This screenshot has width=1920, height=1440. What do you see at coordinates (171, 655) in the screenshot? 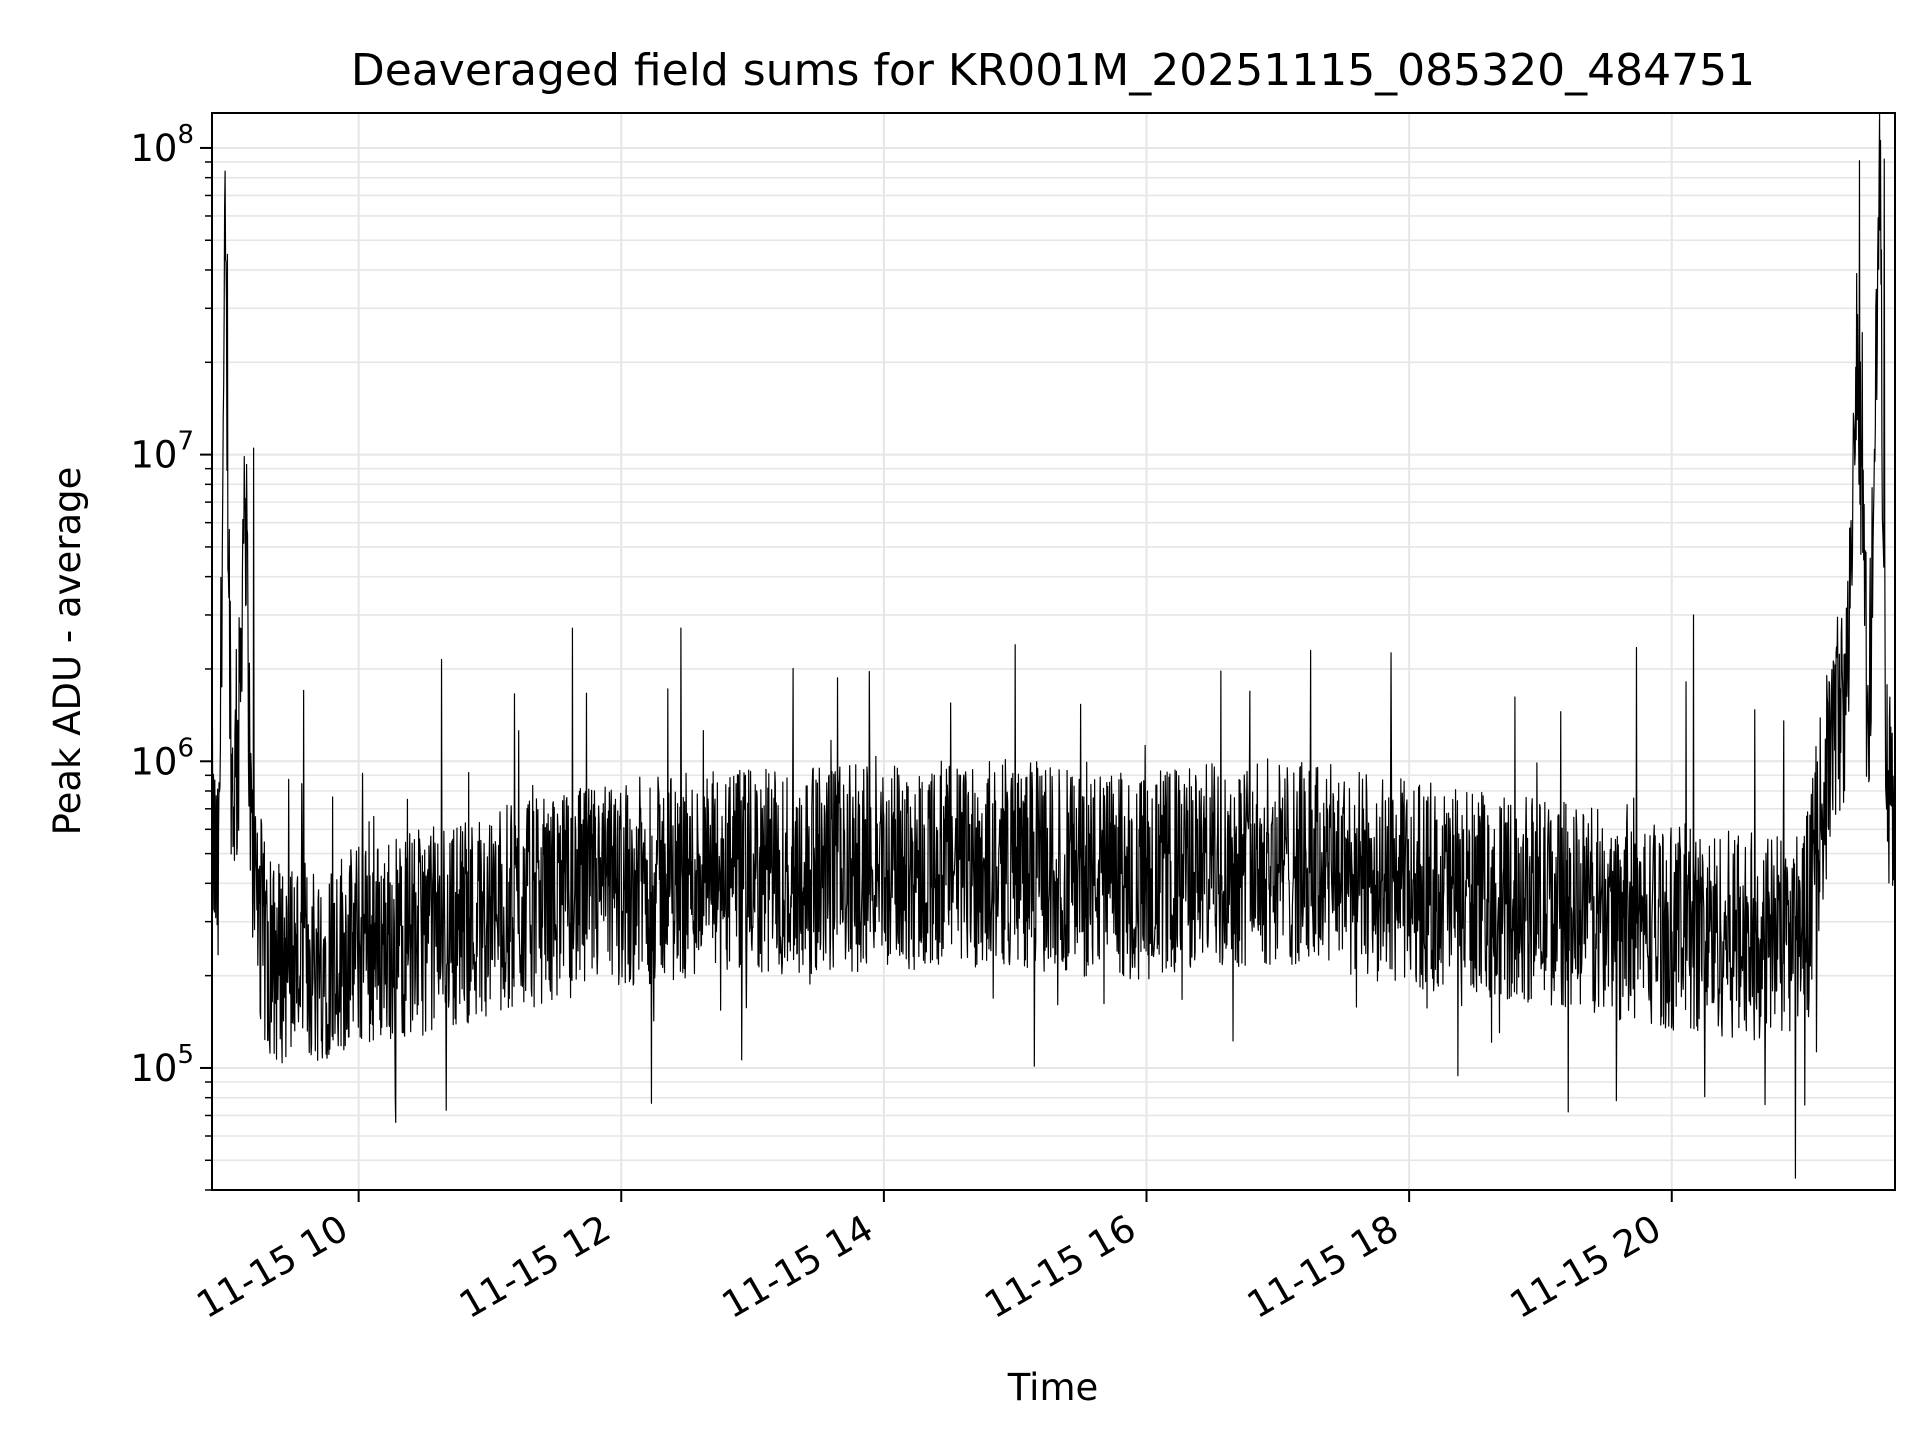
I see `y-axis: 10⁵ 10⁶ 10⁷ 10⁸` at bounding box center [171, 655].